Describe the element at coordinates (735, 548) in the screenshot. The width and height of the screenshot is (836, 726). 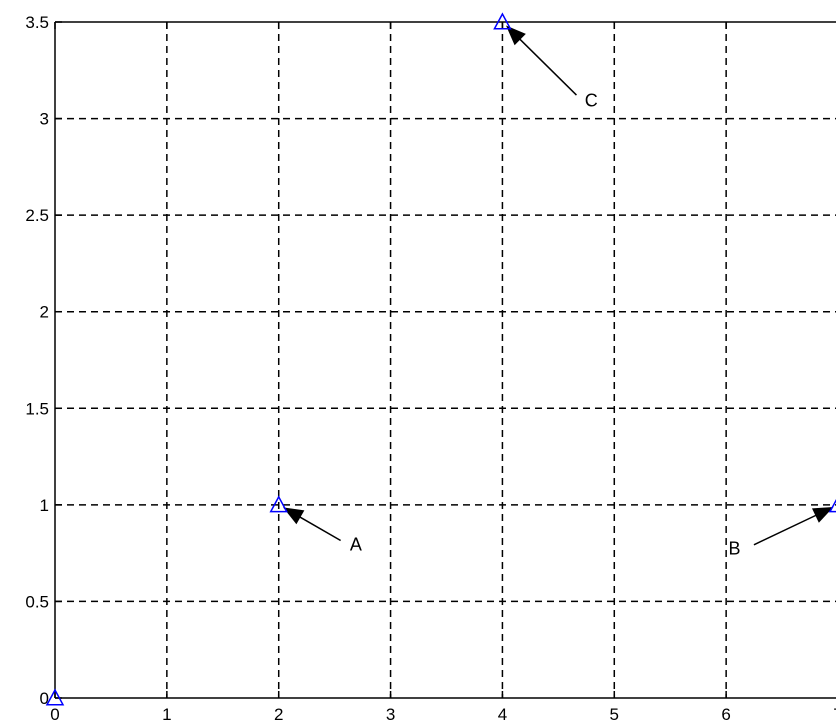
I see `annotation-label: B` at that location.